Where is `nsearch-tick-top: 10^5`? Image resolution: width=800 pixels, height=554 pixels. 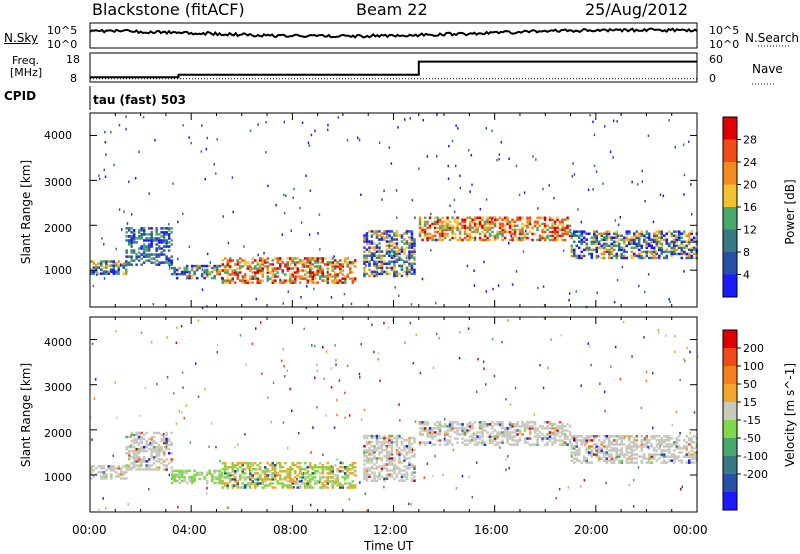 nsearch-tick-top: 10^5 is located at coordinates (724, 30).